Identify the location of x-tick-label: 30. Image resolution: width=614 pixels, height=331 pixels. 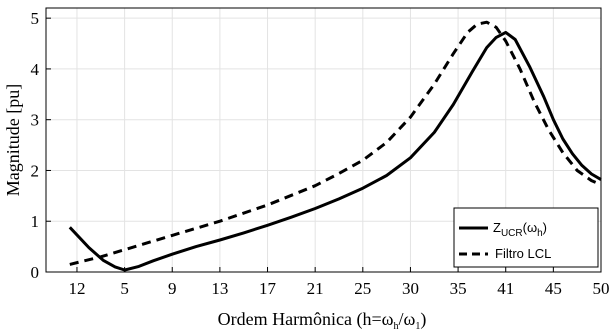
(410, 288).